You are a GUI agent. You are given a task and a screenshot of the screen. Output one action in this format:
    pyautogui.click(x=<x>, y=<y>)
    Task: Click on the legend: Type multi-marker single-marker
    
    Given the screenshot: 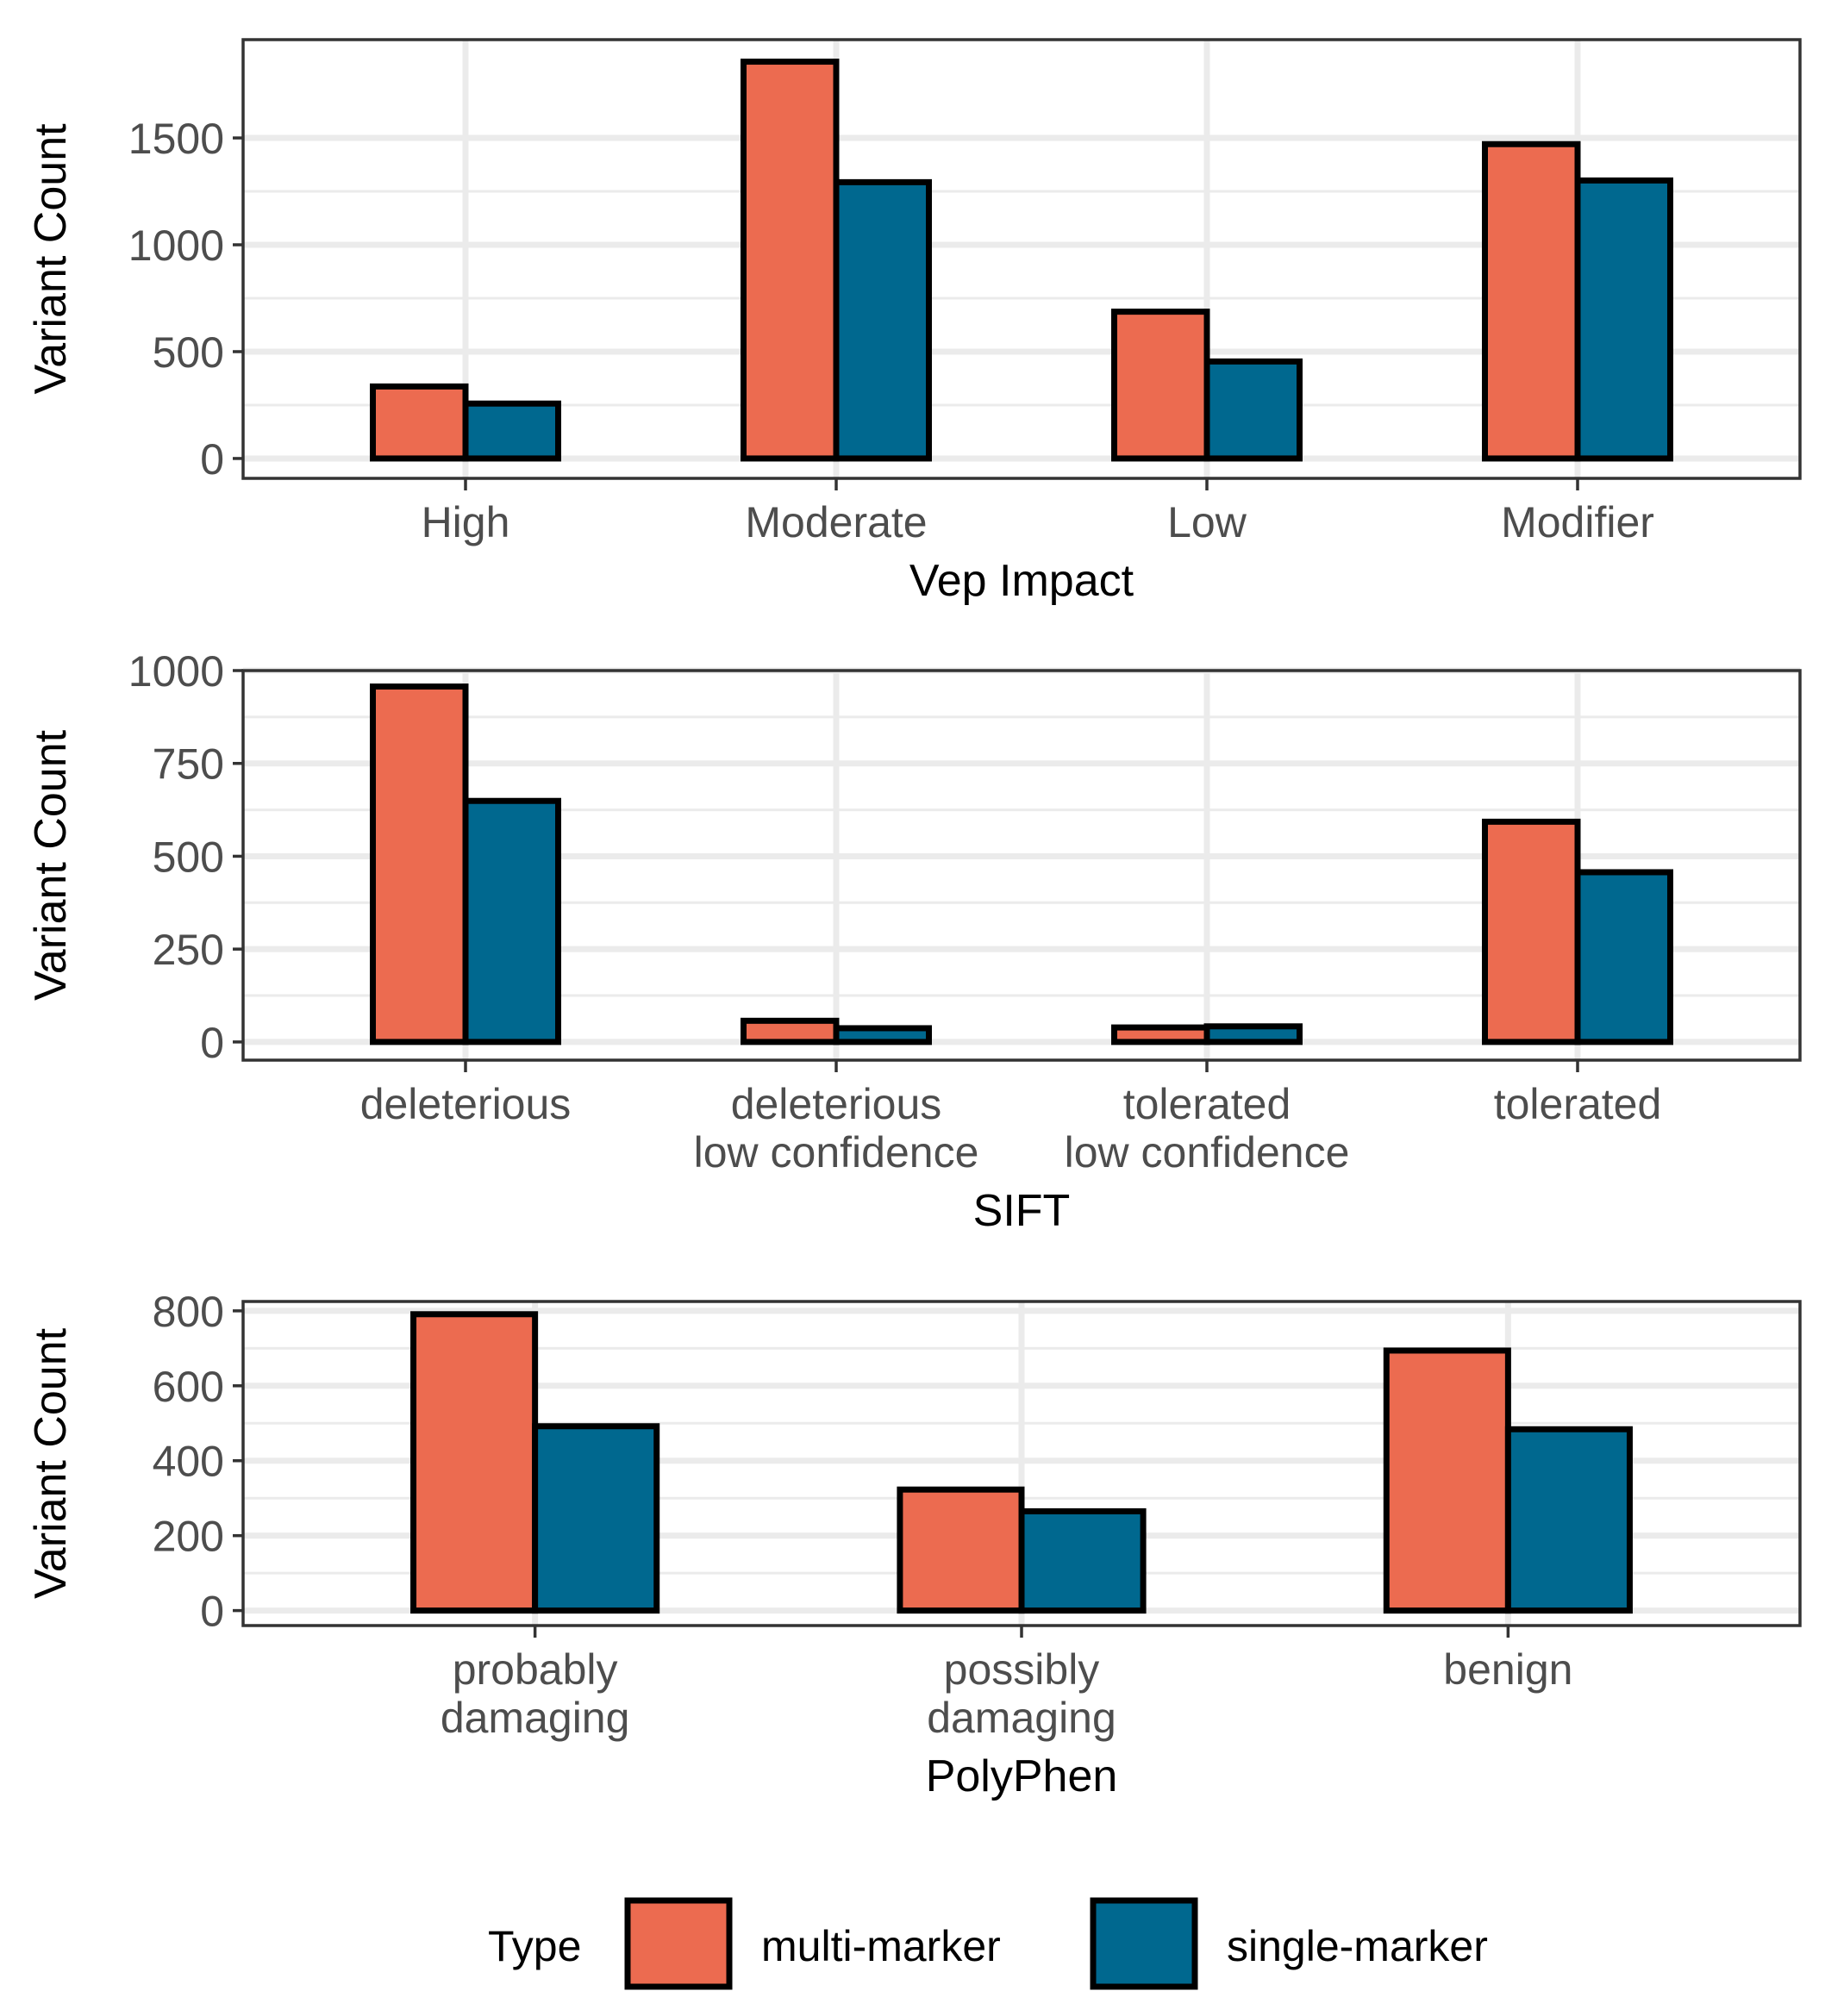 What is the action you would take?
    pyautogui.click(x=988, y=1943)
    